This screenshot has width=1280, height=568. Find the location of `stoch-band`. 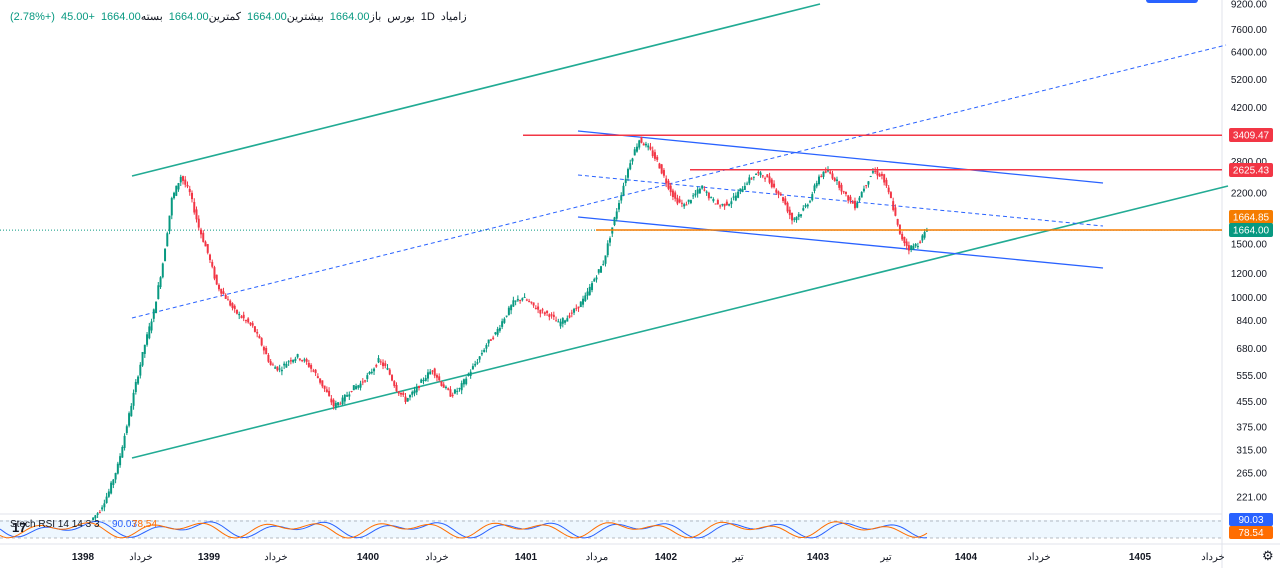

stoch-band is located at coordinates (611, 529).